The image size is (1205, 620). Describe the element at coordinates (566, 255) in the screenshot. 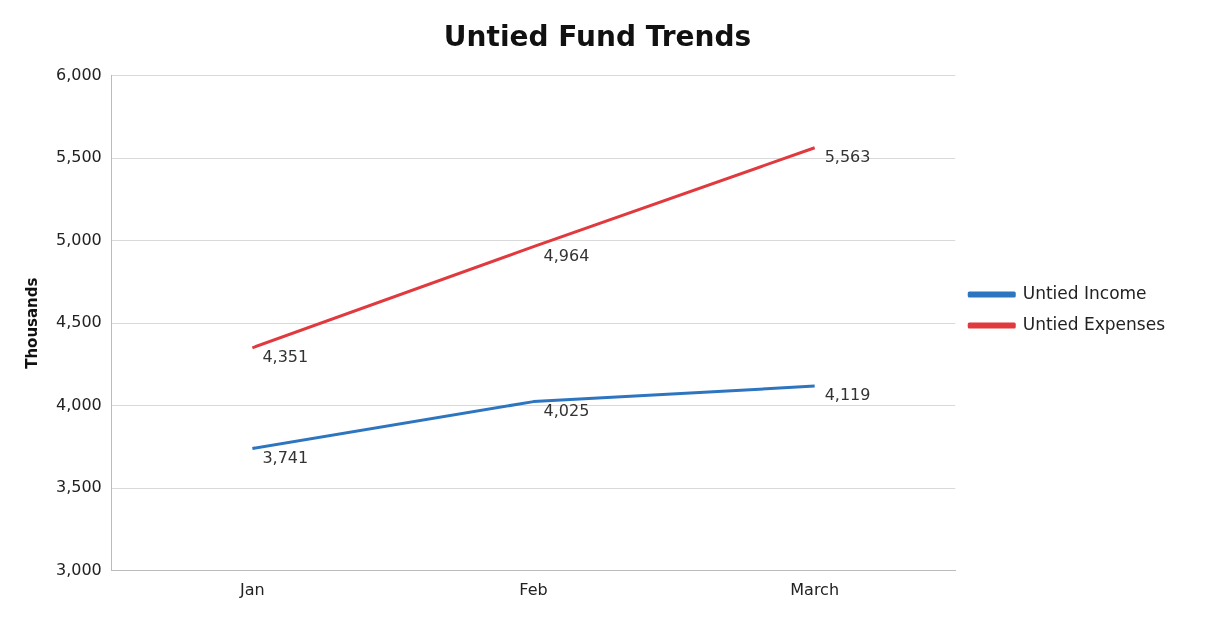

I see `data-label: 4,964` at that location.